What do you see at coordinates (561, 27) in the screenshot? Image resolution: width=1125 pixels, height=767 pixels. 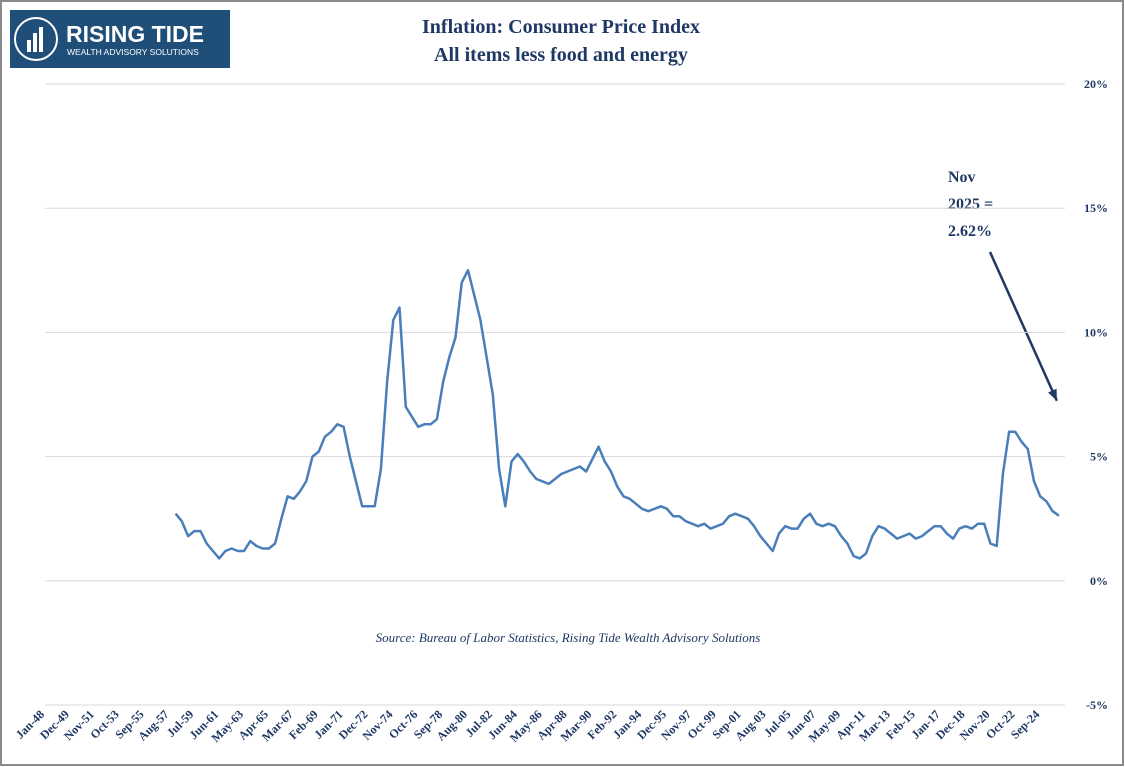 I see `chart-title: Inflation: Consumer Price Index` at bounding box center [561, 27].